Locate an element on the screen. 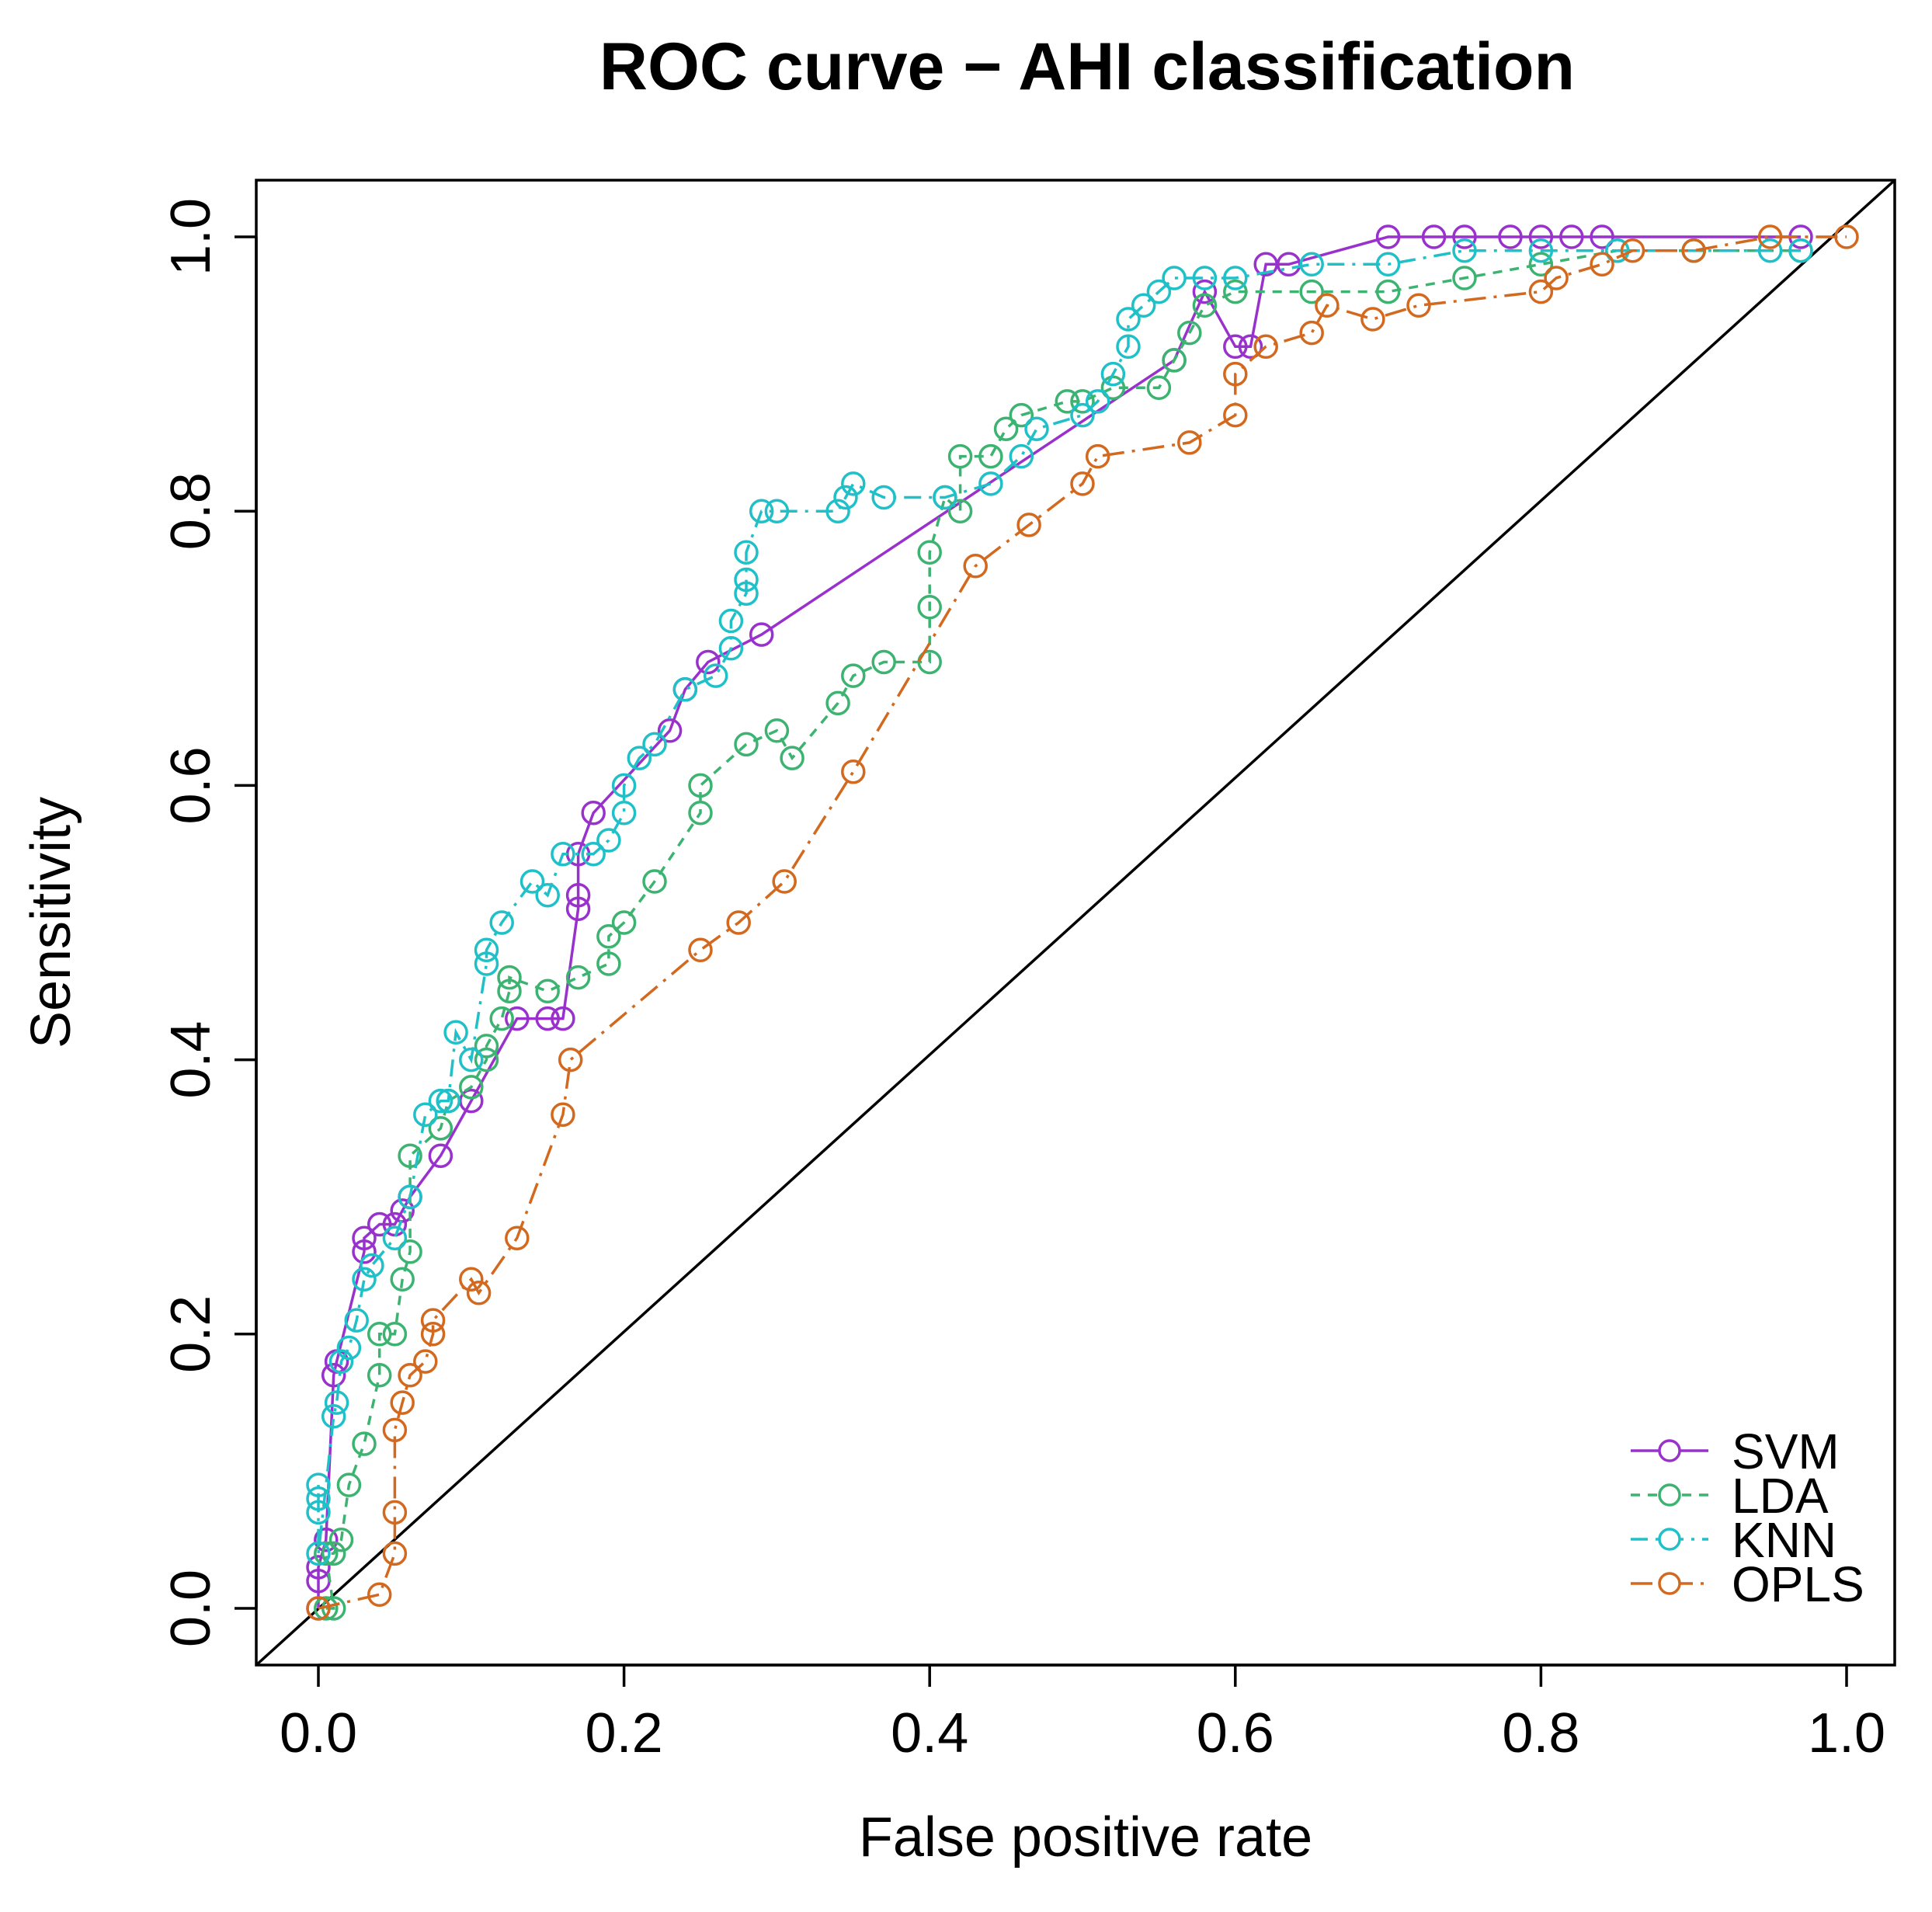 The width and height of the screenshot is (1932, 1912). legend-label: KNN is located at coordinates (1784, 1540).